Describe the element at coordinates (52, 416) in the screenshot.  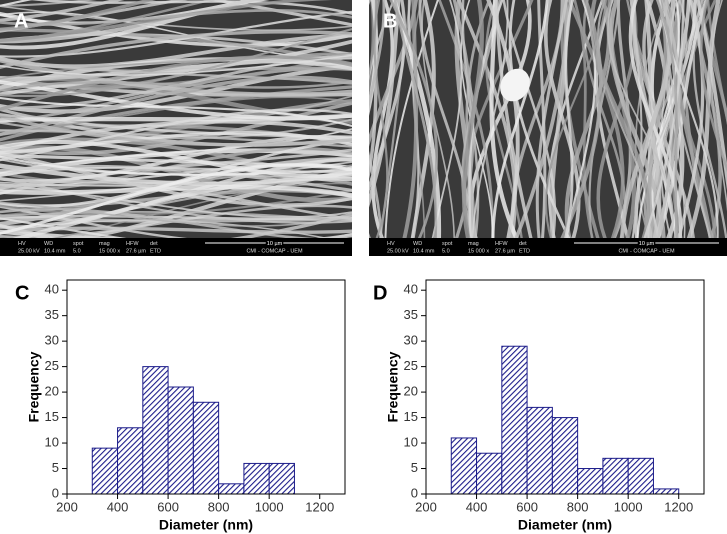
I see `y-tick-label: 15` at that location.